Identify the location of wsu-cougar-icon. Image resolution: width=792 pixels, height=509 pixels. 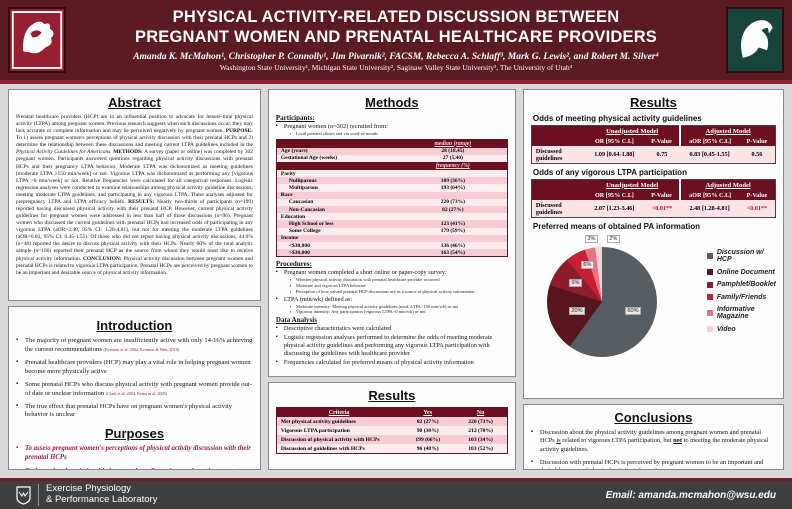
(37, 40).